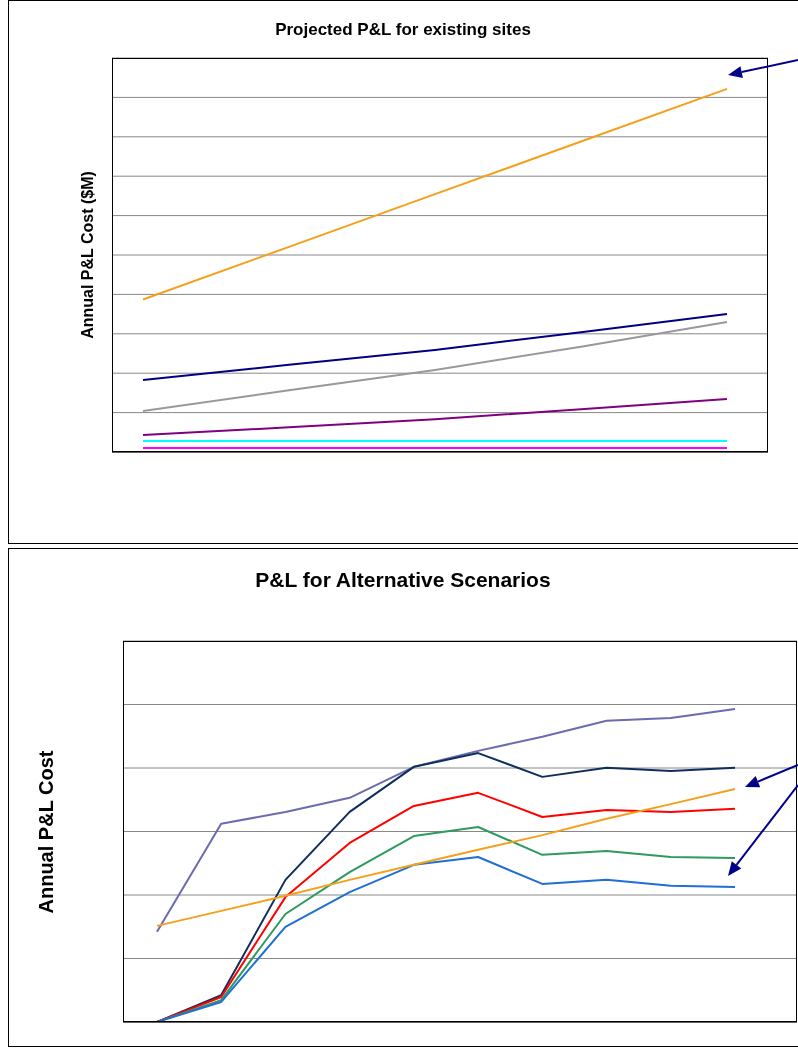 This screenshot has width=798, height=1049. Describe the element at coordinates (403, 580) in the screenshot. I see `chart-title: P&L for Alternative Scenarios` at that location.